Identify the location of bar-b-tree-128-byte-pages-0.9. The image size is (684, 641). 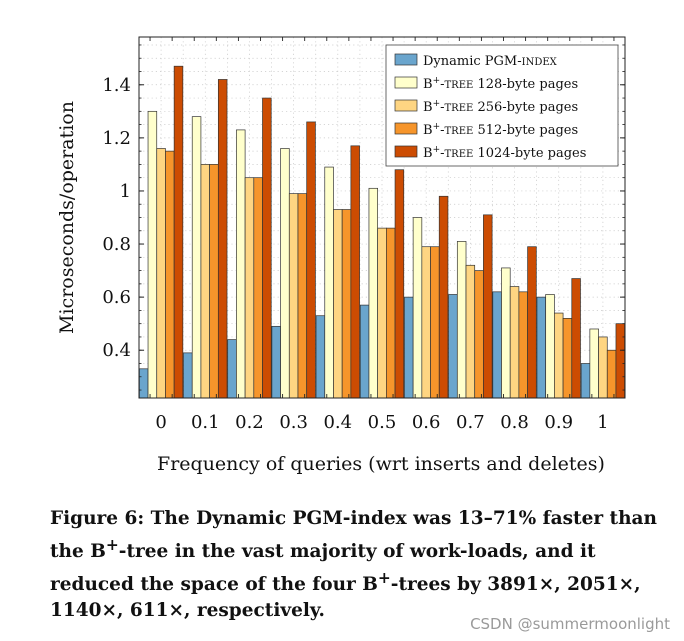
(550, 346).